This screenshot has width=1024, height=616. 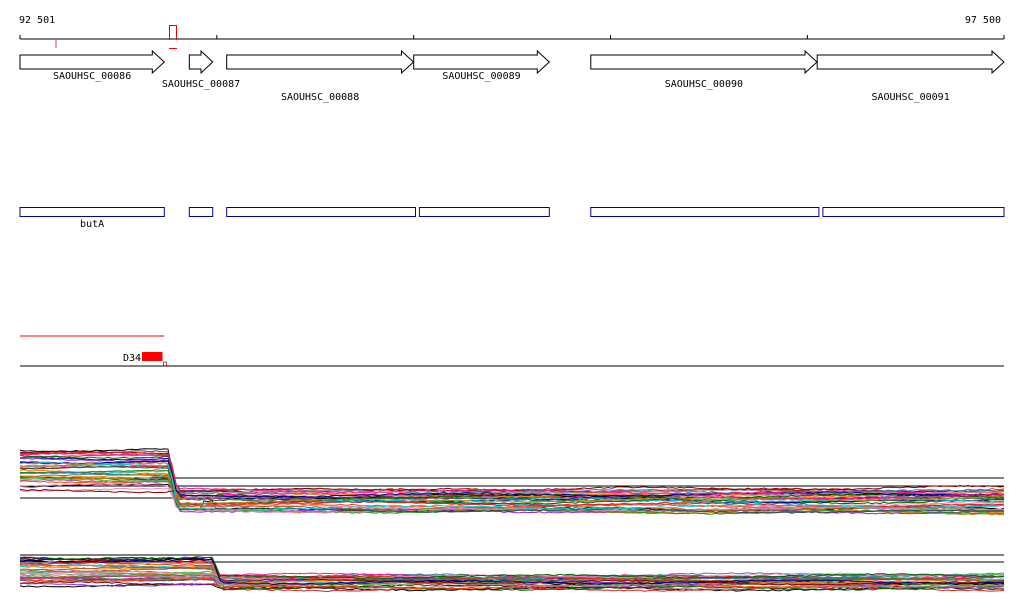 What do you see at coordinates (704, 84) in the screenshot?
I see `gene-label: SAOUHSC_00090` at bounding box center [704, 84].